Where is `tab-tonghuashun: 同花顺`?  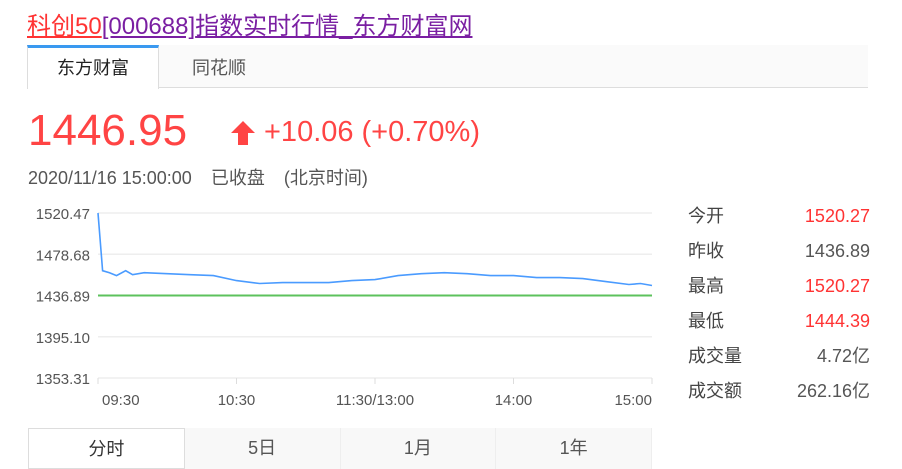
tab-tonghuashun: 同花顺 is located at coordinates (219, 68).